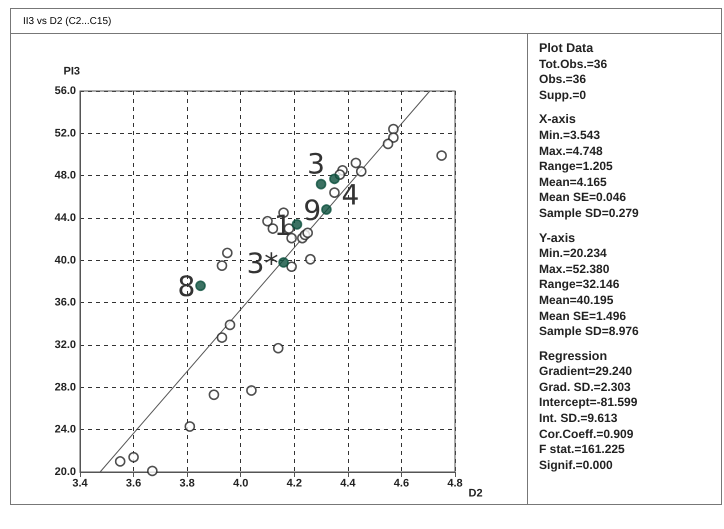  Describe the element at coordinates (316, 164) in the screenshot. I see `annotation: 3` at that location.